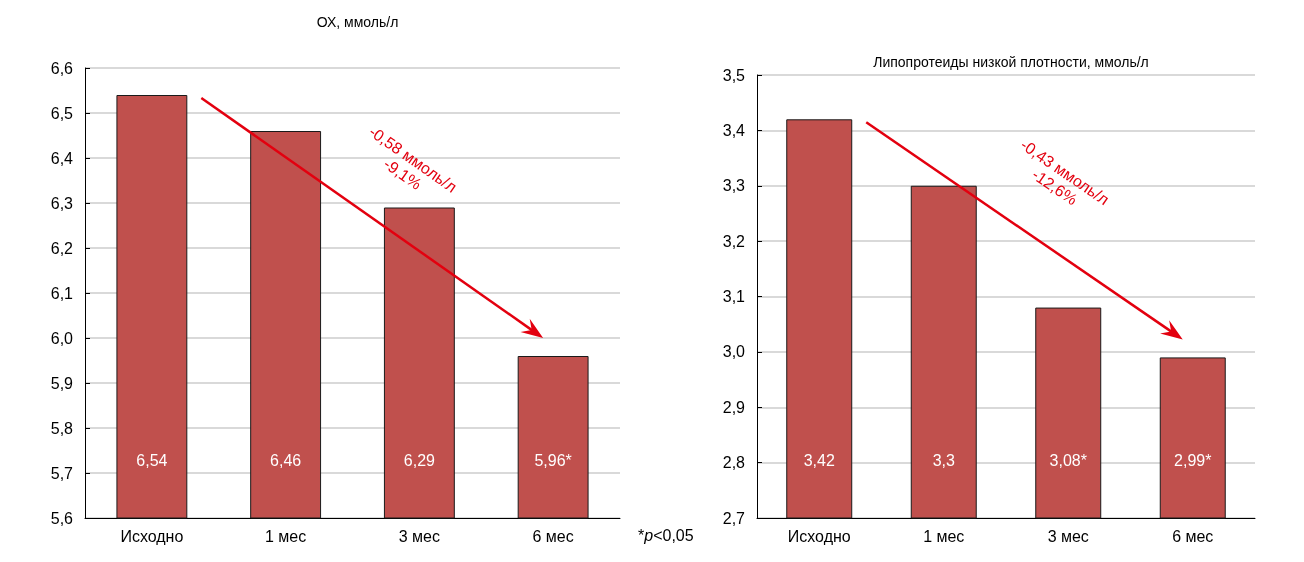  I want to click on data-label: 3,42, so click(819, 460).